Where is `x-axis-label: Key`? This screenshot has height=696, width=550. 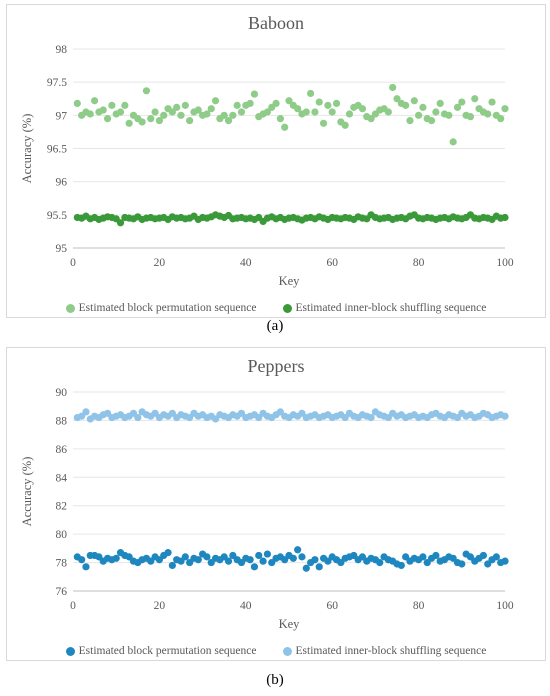
x-axis-label: Key is located at coordinates (290, 624).